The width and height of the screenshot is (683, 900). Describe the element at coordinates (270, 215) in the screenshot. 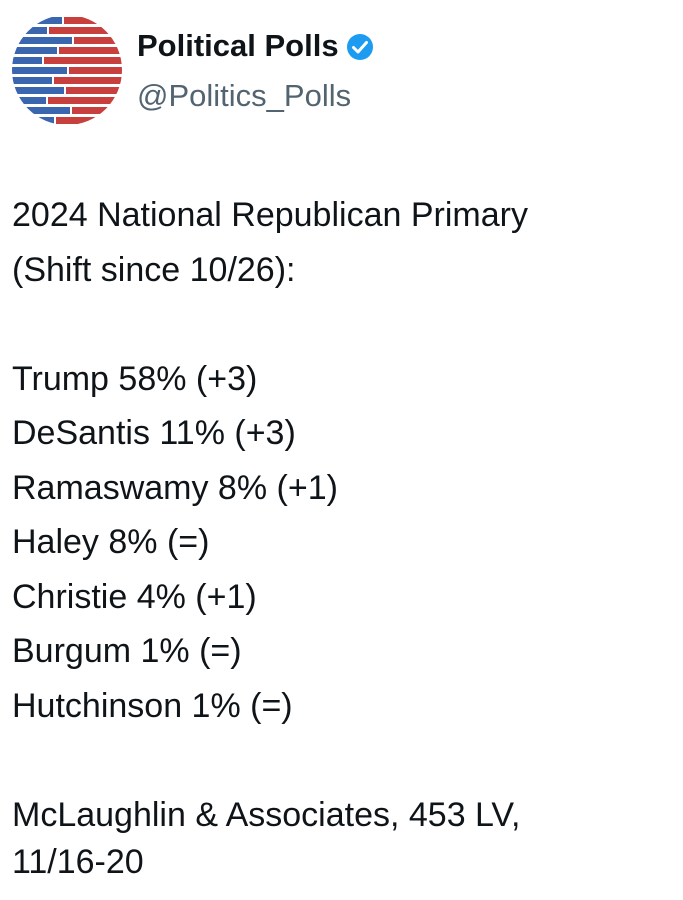

I see `heading-line: 2024 National Republican Primary` at that location.